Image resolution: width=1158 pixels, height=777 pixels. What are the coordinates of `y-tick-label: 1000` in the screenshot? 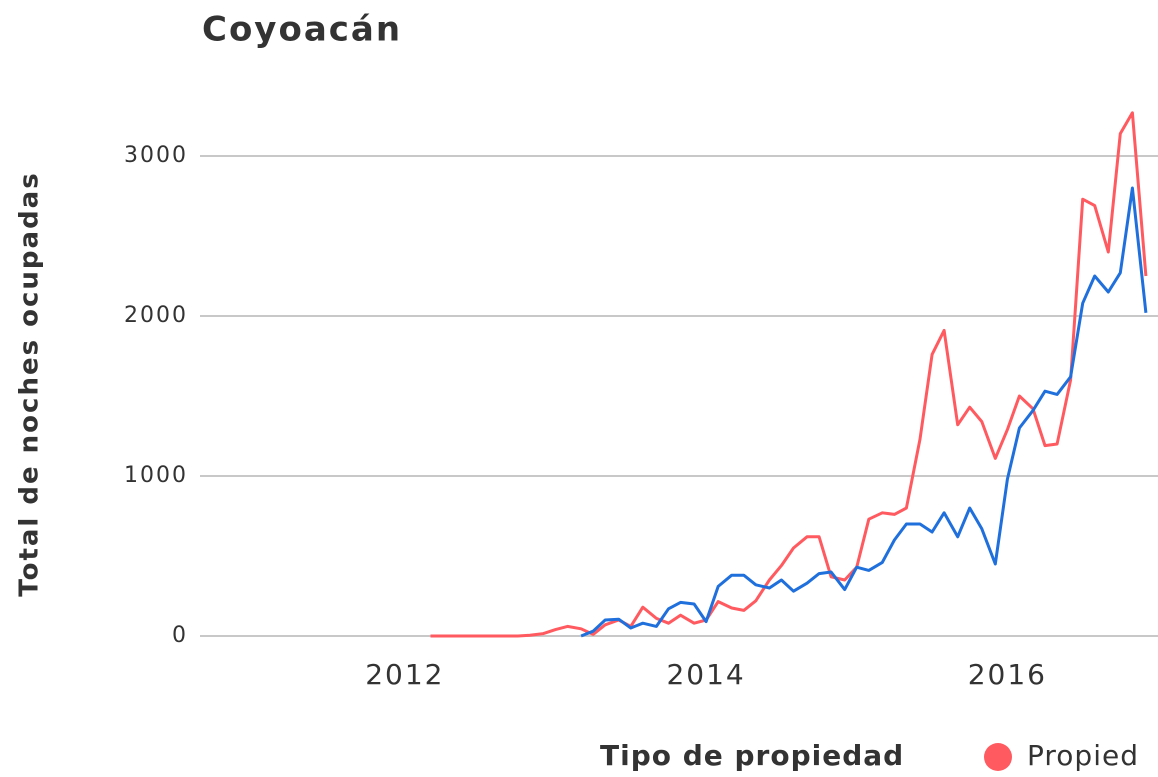 It's located at (156, 475).